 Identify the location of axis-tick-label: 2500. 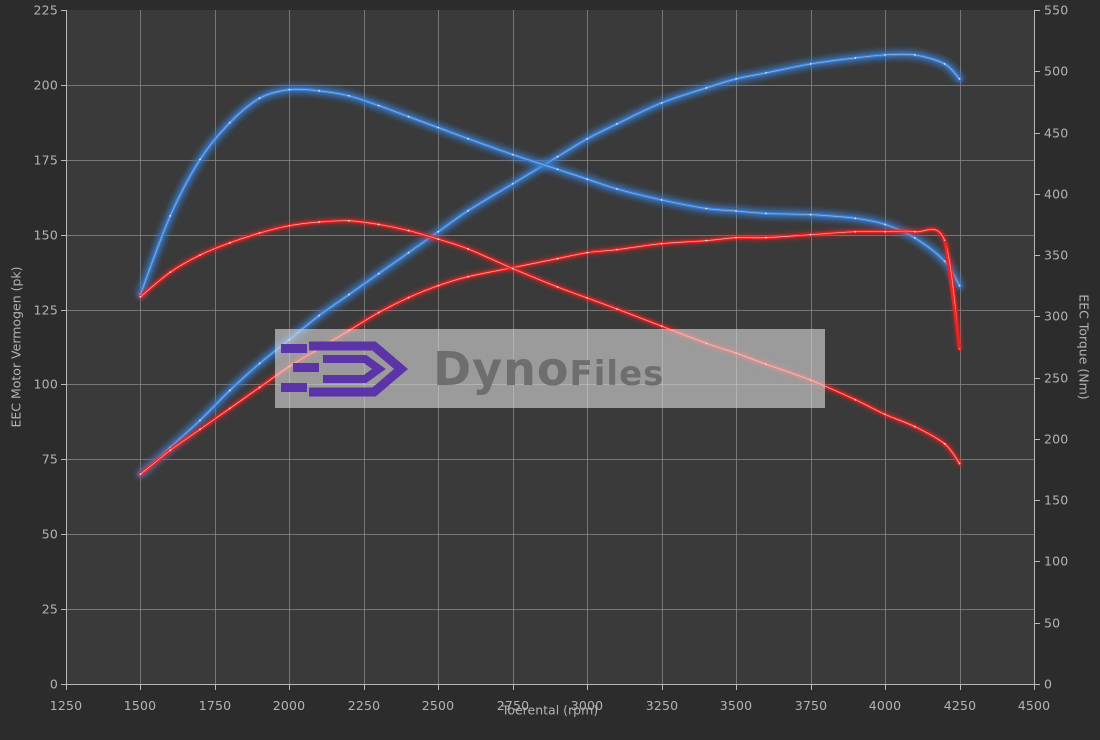
(438, 705).